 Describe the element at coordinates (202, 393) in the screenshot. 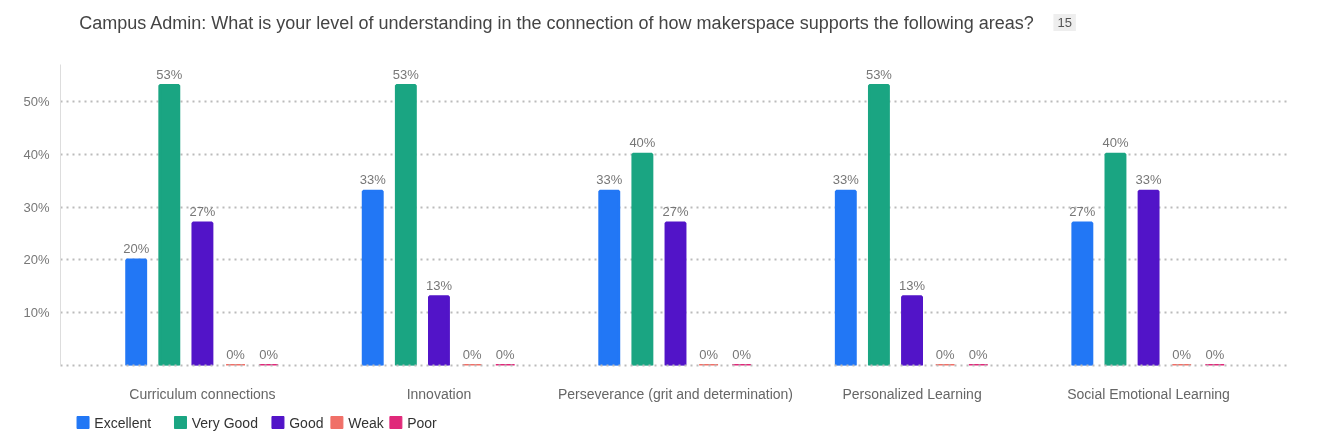

I see `x-tick-label: Curriculum connections` at that location.